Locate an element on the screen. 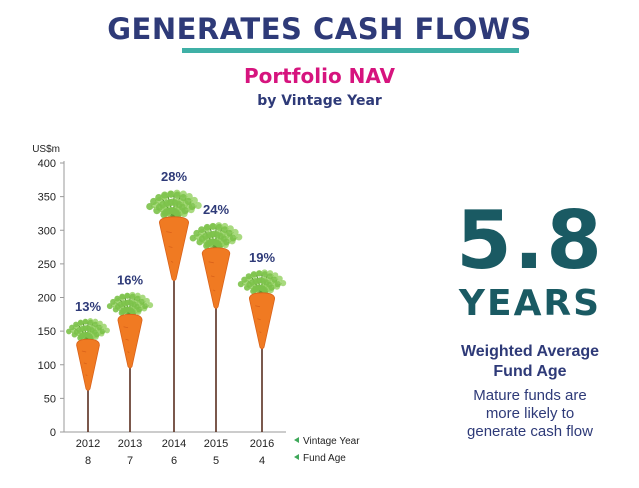 The width and height of the screenshot is (639, 488). fund-age-label: Weighted Average Fund Age is located at coordinates (530, 362).